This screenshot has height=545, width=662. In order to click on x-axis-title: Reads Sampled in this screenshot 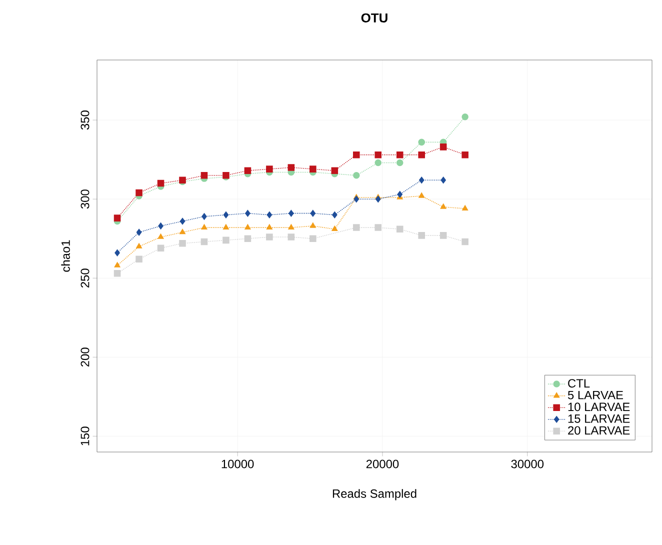, I will do `click(374, 494)`.